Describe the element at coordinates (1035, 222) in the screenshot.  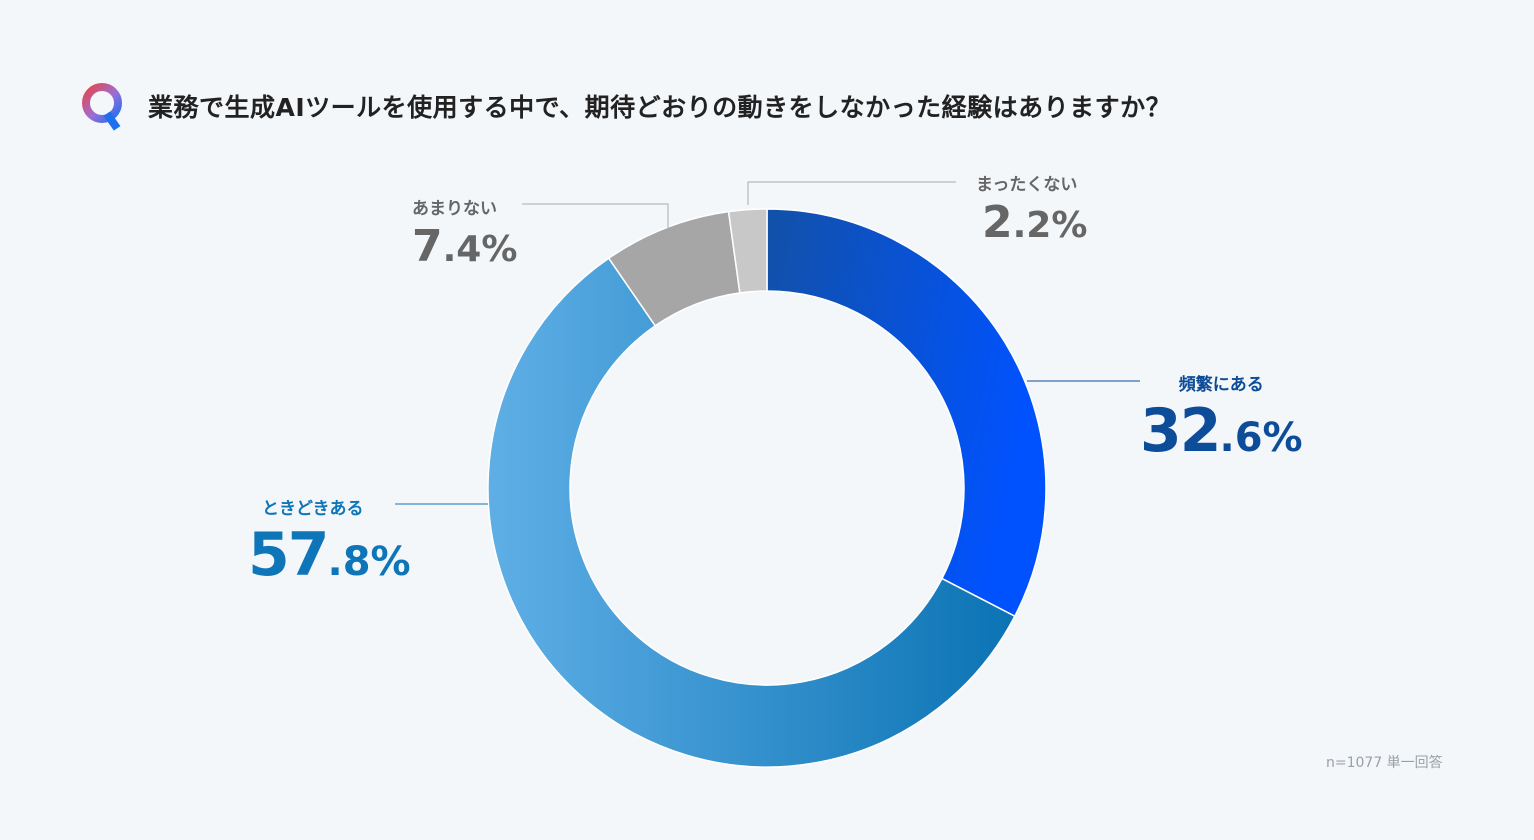
I see `slice-value: 2.2%` at that location.